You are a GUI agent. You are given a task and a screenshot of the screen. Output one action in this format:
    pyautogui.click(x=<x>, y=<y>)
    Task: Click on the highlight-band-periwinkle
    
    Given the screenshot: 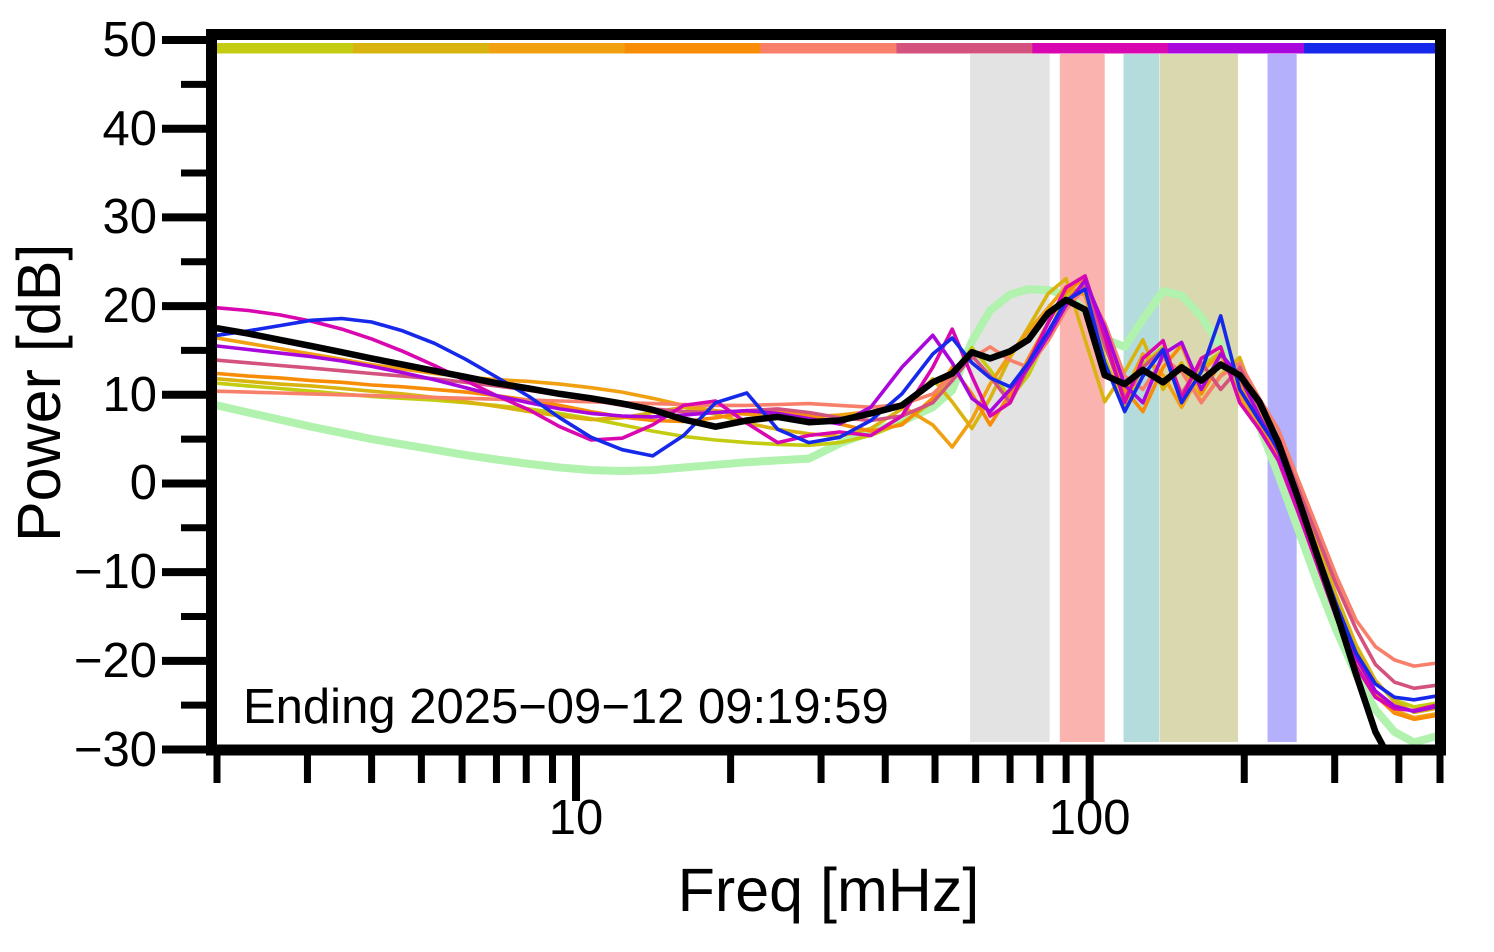 What is the action you would take?
    pyautogui.click(x=1282, y=398)
    